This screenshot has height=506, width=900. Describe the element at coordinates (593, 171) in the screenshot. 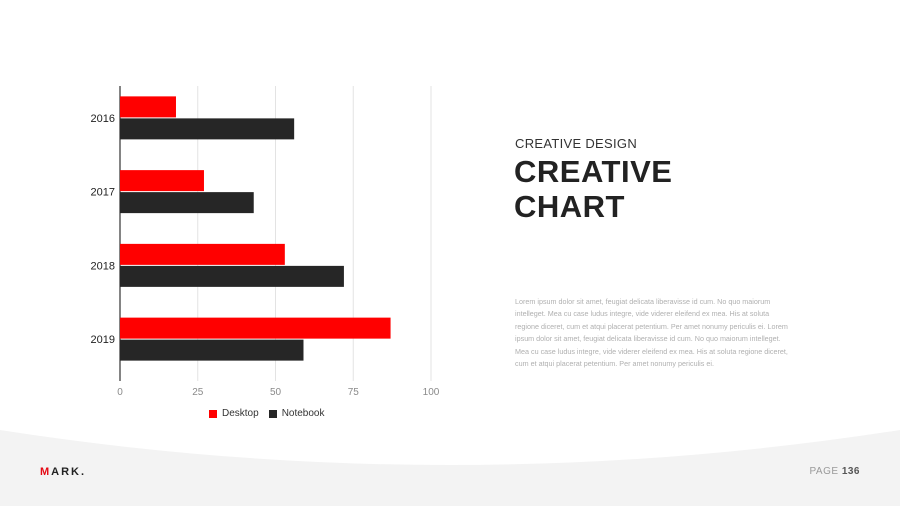

I see `slide-title-line1: CREATIVE` at that location.